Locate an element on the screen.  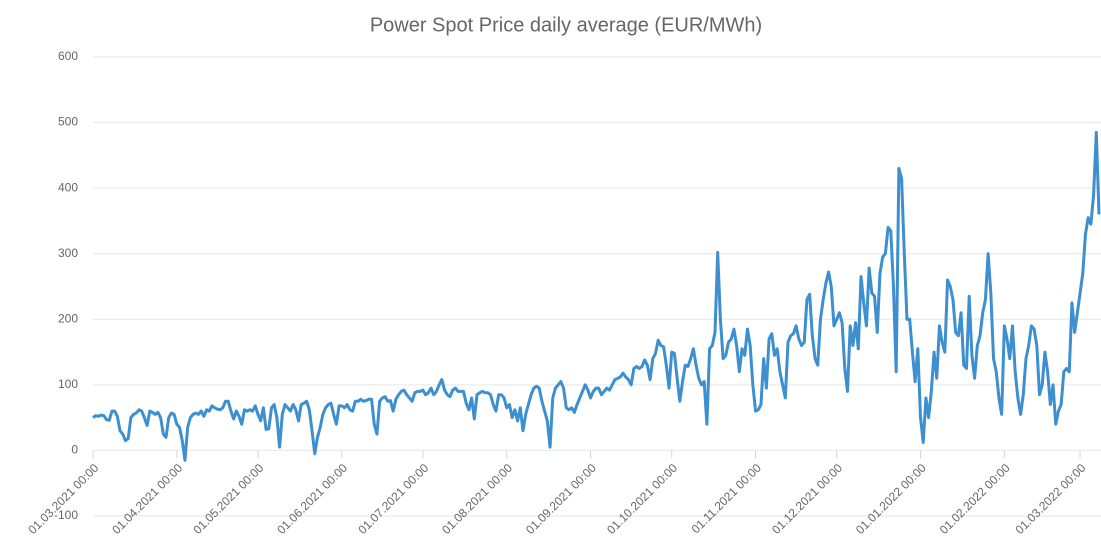
x-tick-label: 01.06.2021 00:00 is located at coordinates (312, 499).